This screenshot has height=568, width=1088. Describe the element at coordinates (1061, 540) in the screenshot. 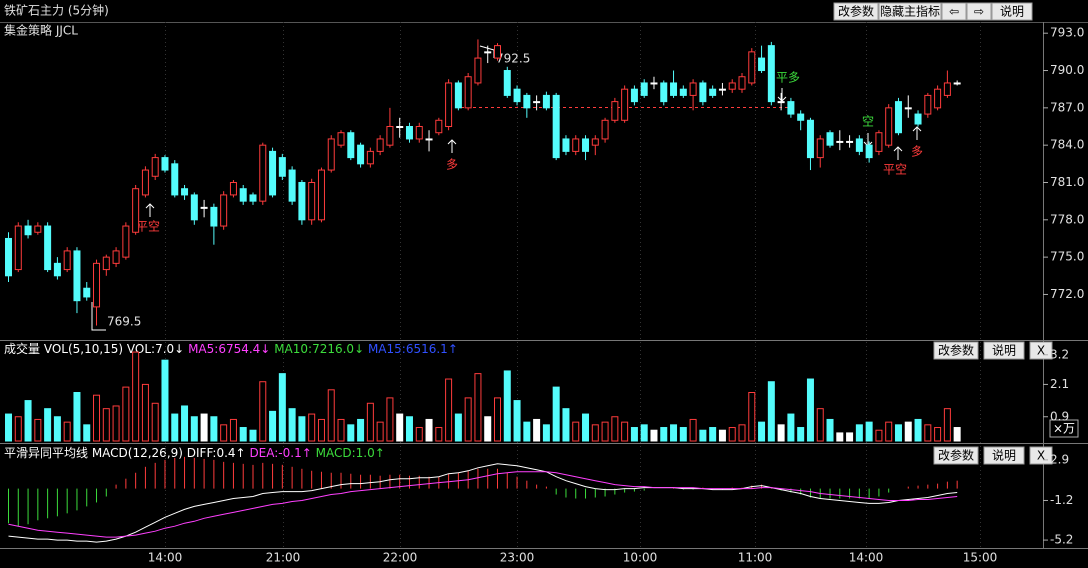

I see `y-tick-label: -5.2` at that location.